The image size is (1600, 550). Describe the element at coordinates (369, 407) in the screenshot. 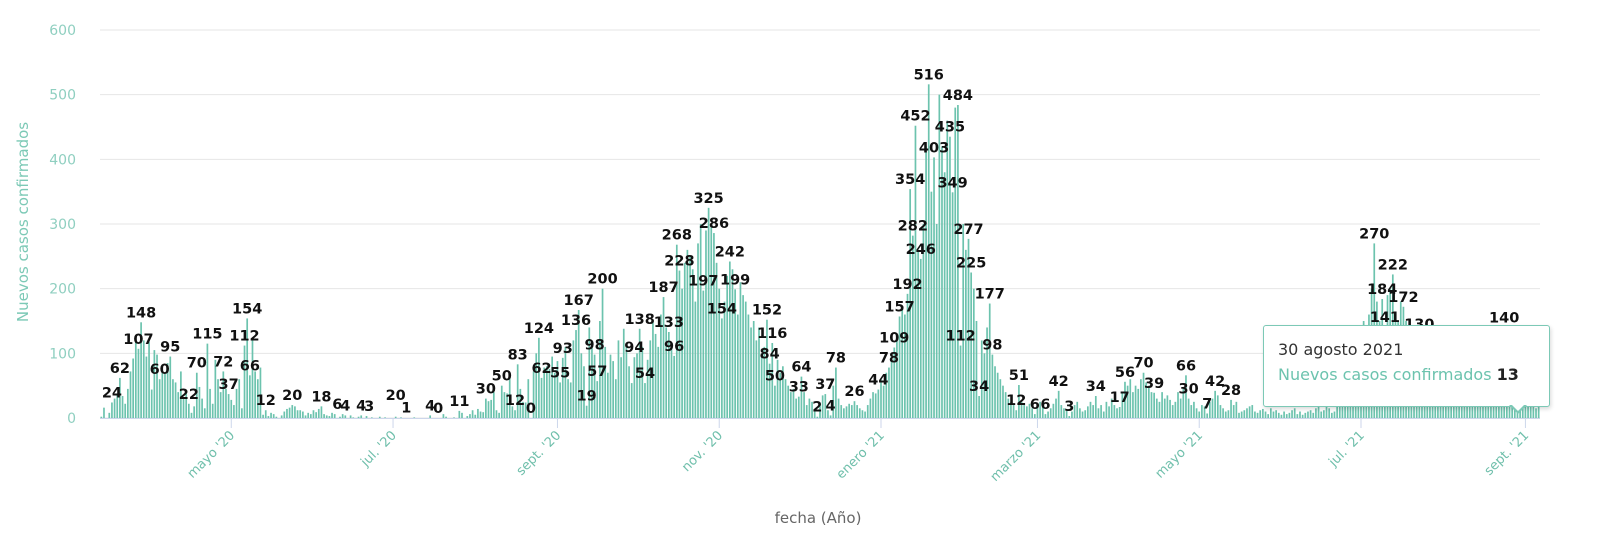

I see `data-label: 3` at that location.